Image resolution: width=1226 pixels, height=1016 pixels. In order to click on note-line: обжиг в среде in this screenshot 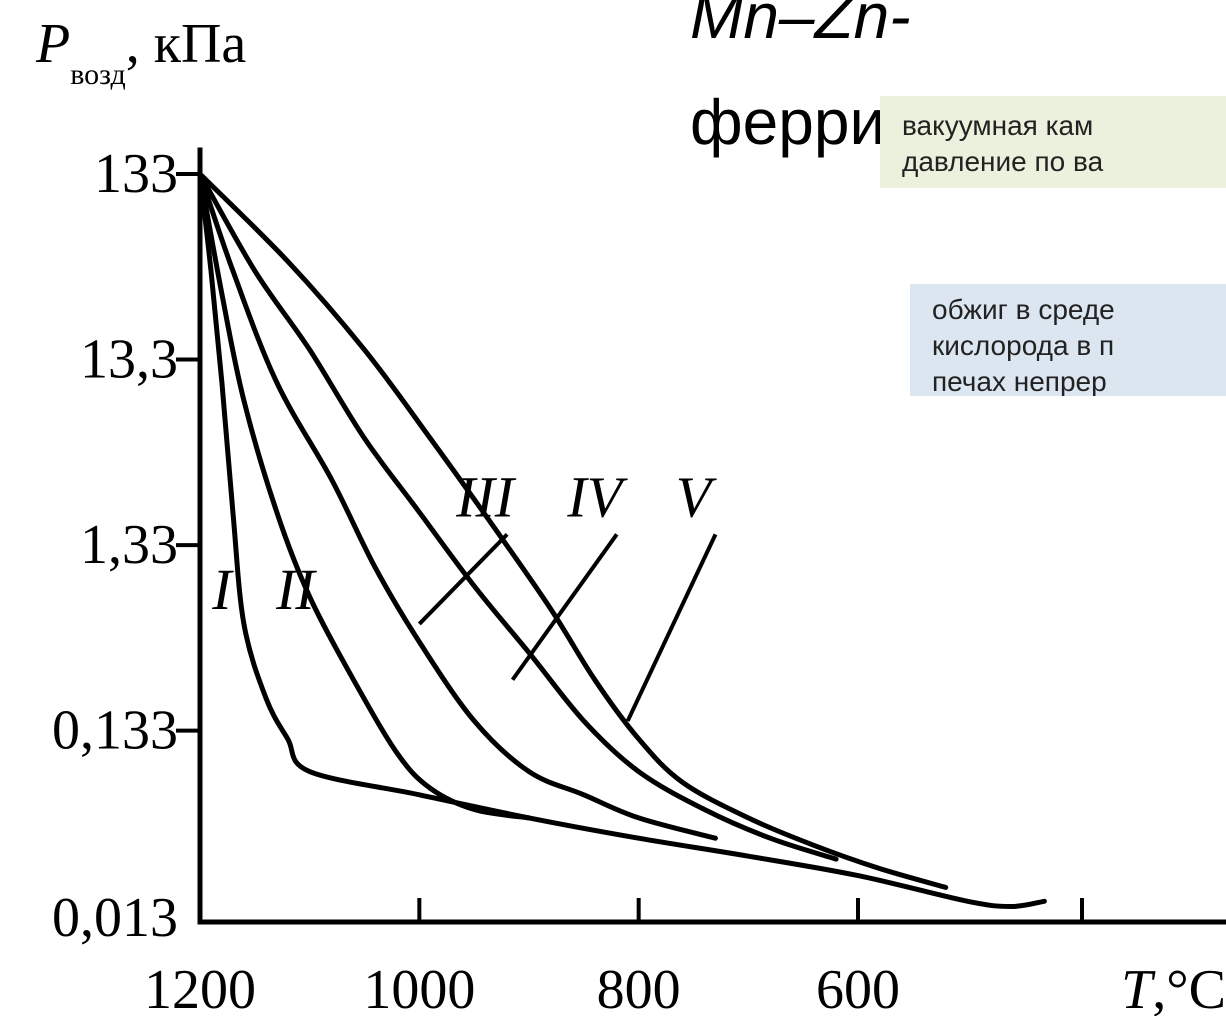, I will do `click(1023, 309)`.